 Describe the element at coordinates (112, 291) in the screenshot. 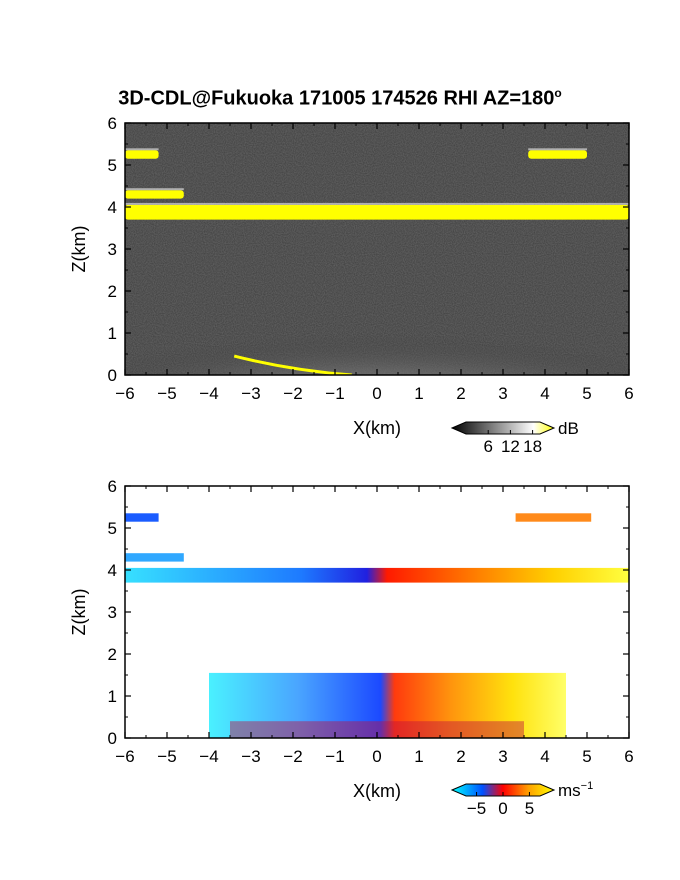

I see `bs-ytick-label: 2` at that location.